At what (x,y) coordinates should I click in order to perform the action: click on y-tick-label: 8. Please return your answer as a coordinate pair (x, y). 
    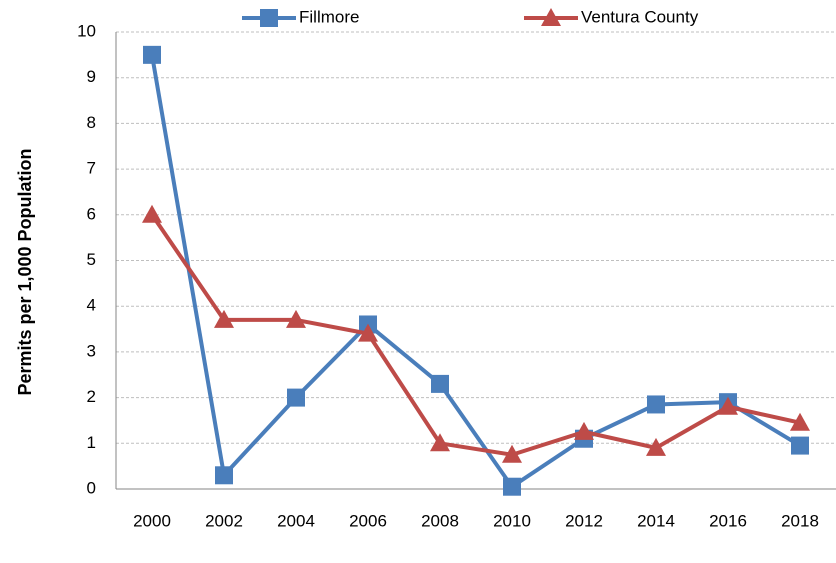
    Looking at the image, I should click on (91, 122).